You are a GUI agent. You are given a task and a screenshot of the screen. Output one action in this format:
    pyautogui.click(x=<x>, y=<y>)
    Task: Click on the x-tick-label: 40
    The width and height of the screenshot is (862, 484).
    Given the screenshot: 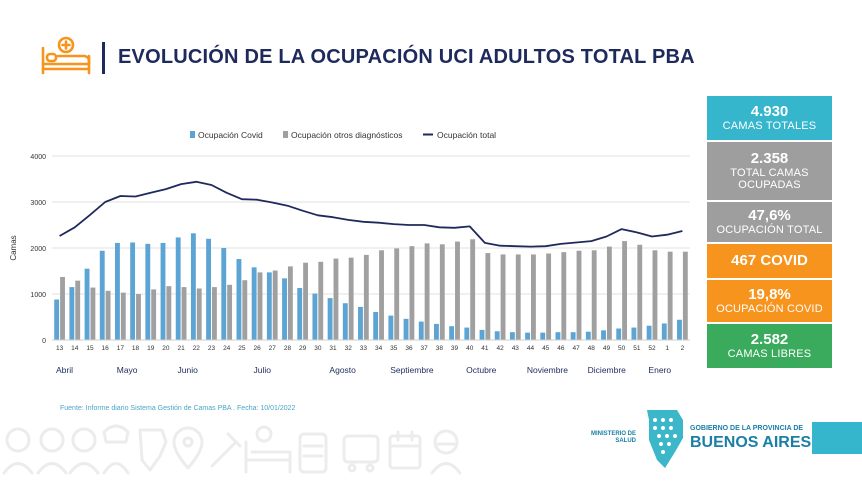 What is the action you would take?
    pyautogui.click(x=470, y=348)
    